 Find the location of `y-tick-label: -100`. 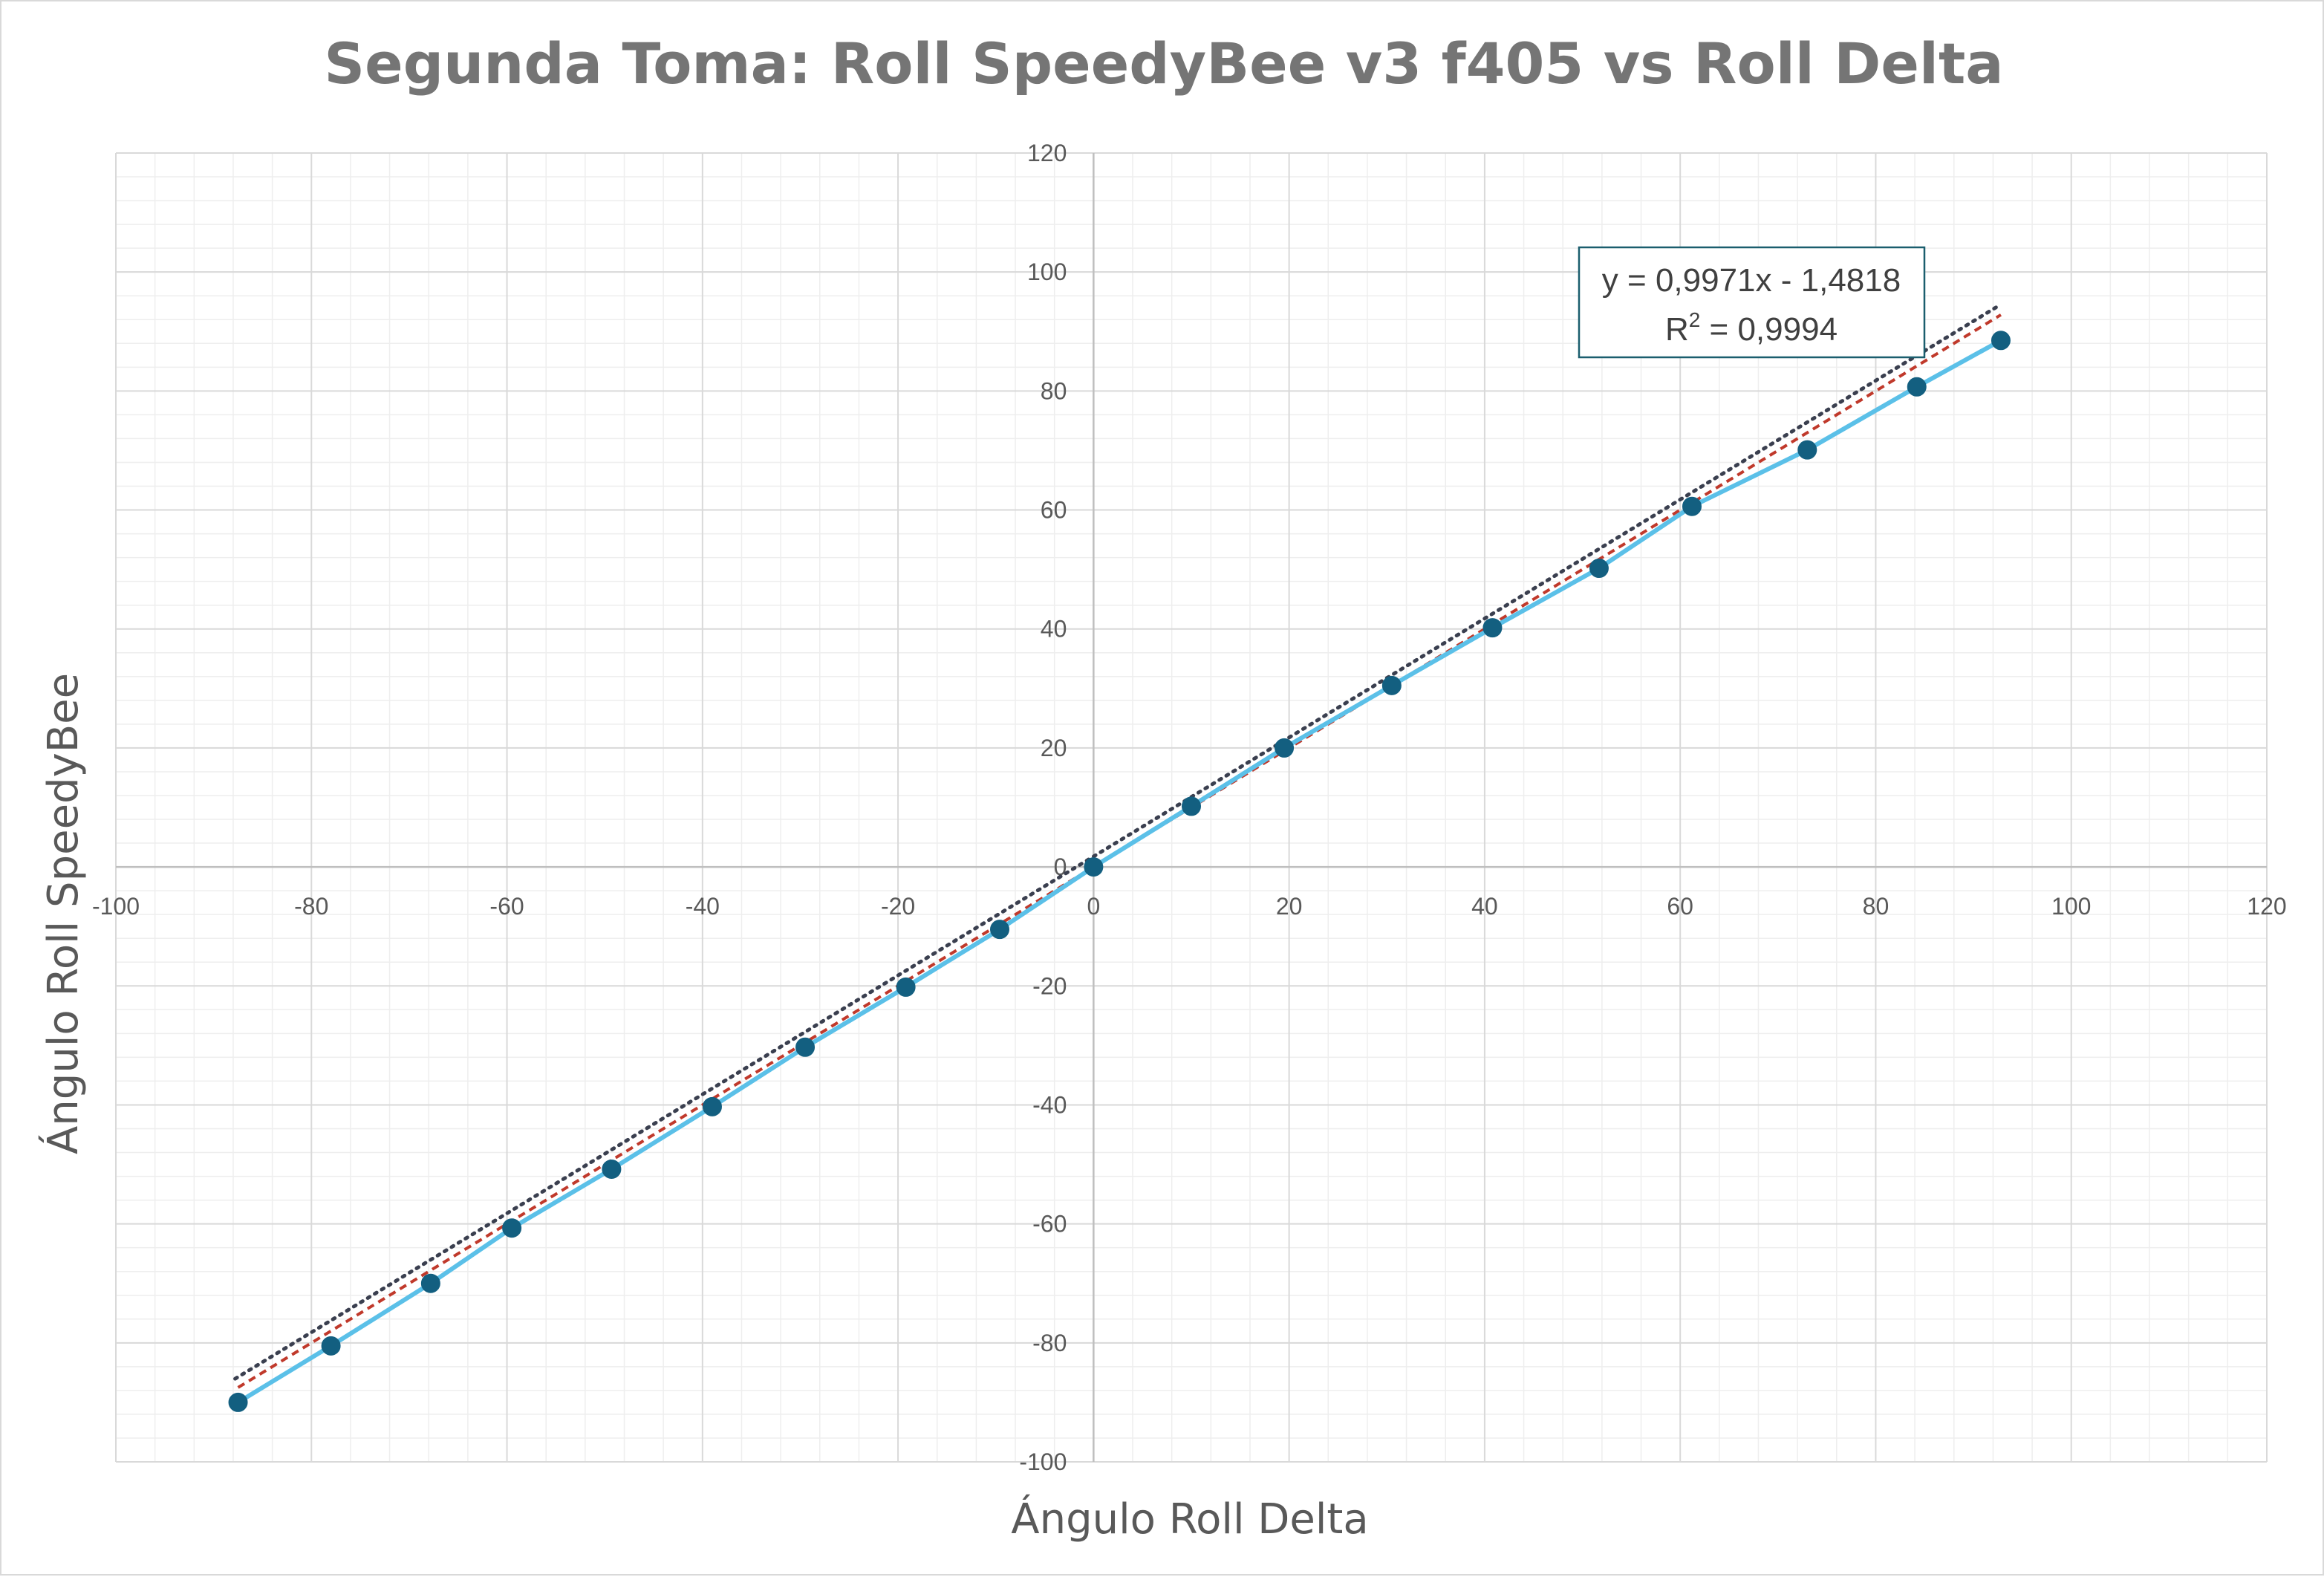

y-tick-label: -100 is located at coordinates (1043, 1461).